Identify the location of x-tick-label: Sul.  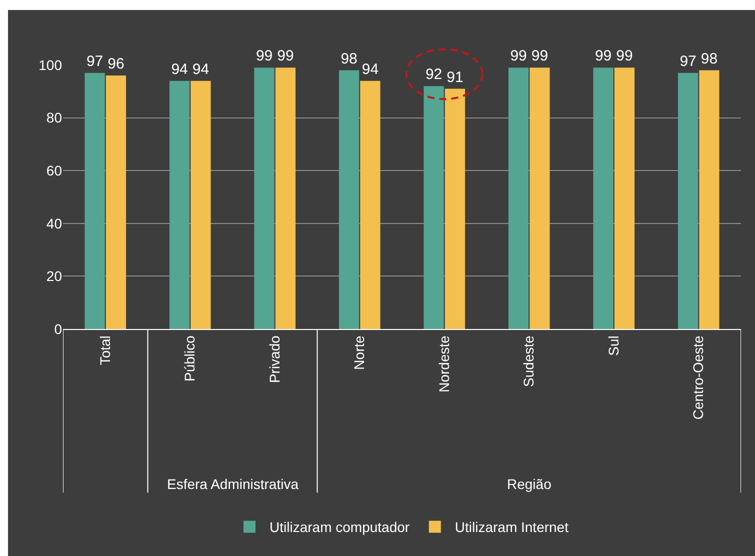
(613, 346).